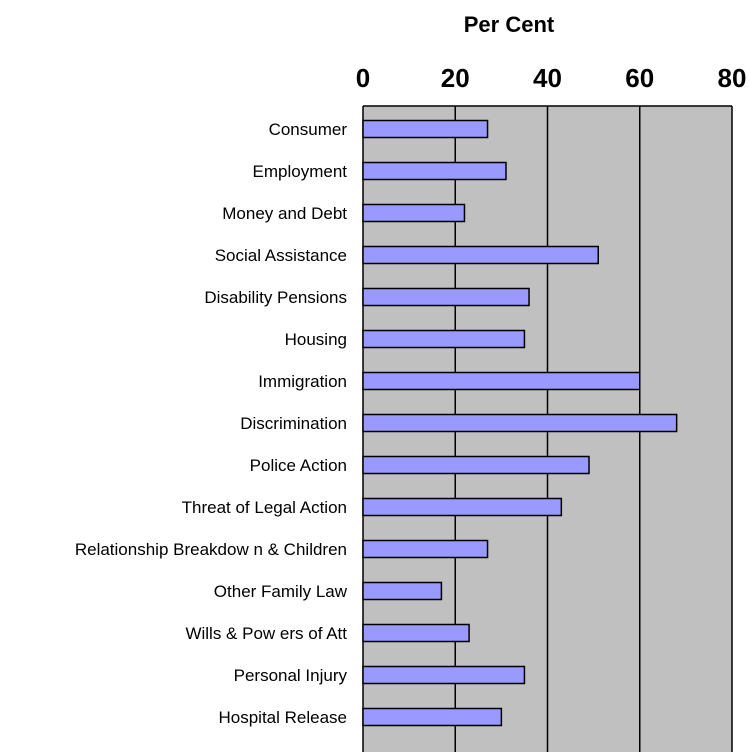 This screenshot has width=749, height=752. What do you see at coordinates (547, 78) in the screenshot?
I see `tick-label-40: 40` at bounding box center [547, 78].